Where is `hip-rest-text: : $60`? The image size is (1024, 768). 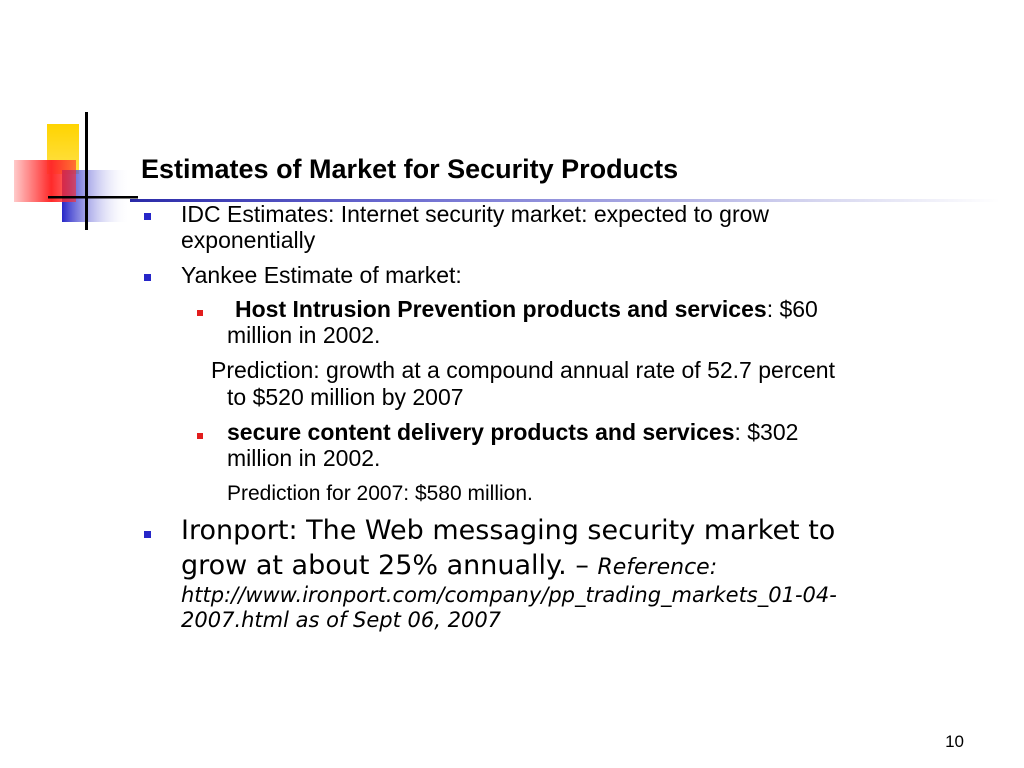
hip-rest-text: : $60 is located at coordinates (792, 309).